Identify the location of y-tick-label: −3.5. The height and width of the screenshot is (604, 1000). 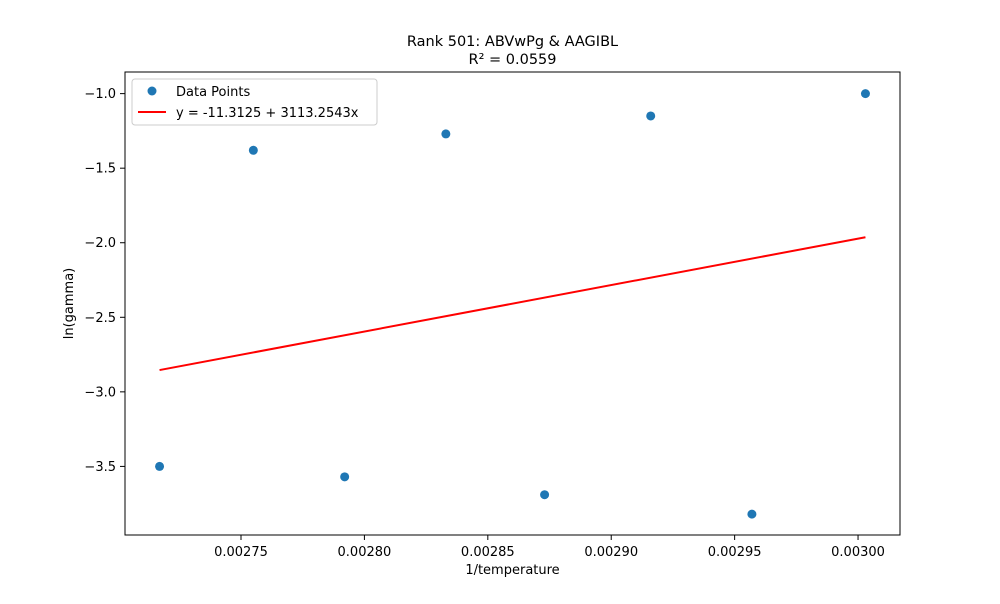
(100, 467).